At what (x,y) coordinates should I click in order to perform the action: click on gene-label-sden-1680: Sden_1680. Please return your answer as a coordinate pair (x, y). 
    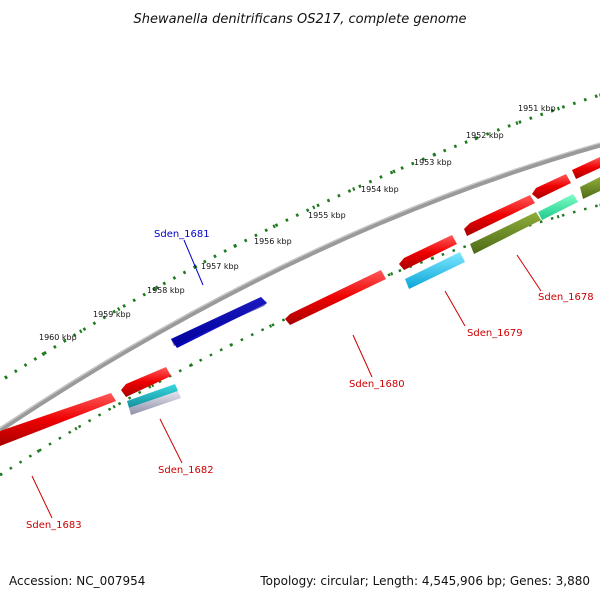
    Looking at the image, I should click on (377, 384).